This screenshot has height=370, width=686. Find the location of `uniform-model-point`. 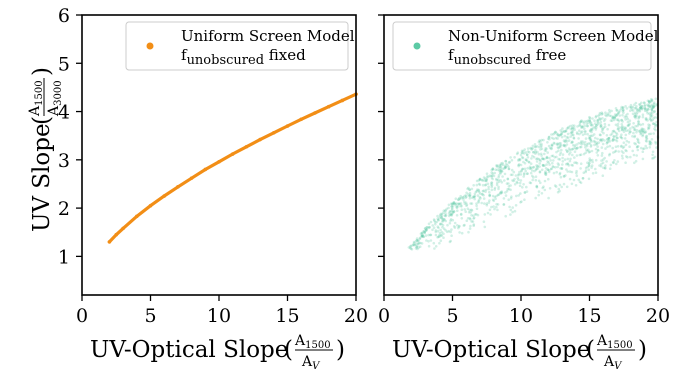

uniform-model-point is located at coordinates (123, 228).